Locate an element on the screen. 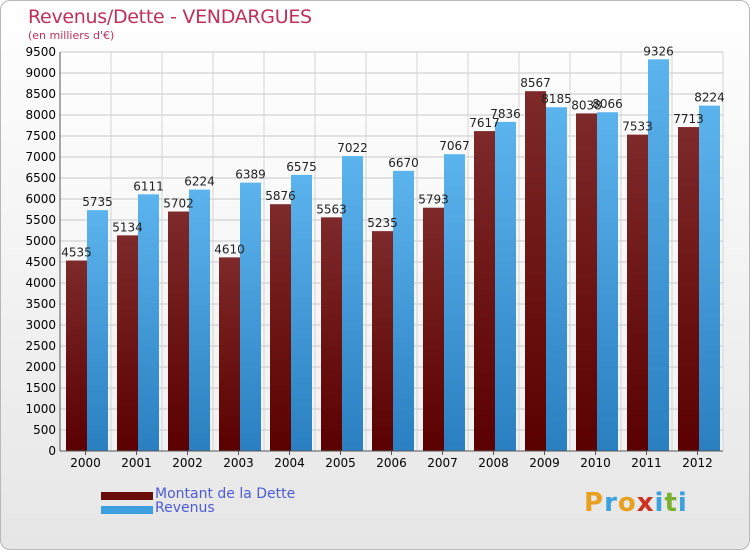  y-tick-label: 7000 is located at coordinates (40, 157).